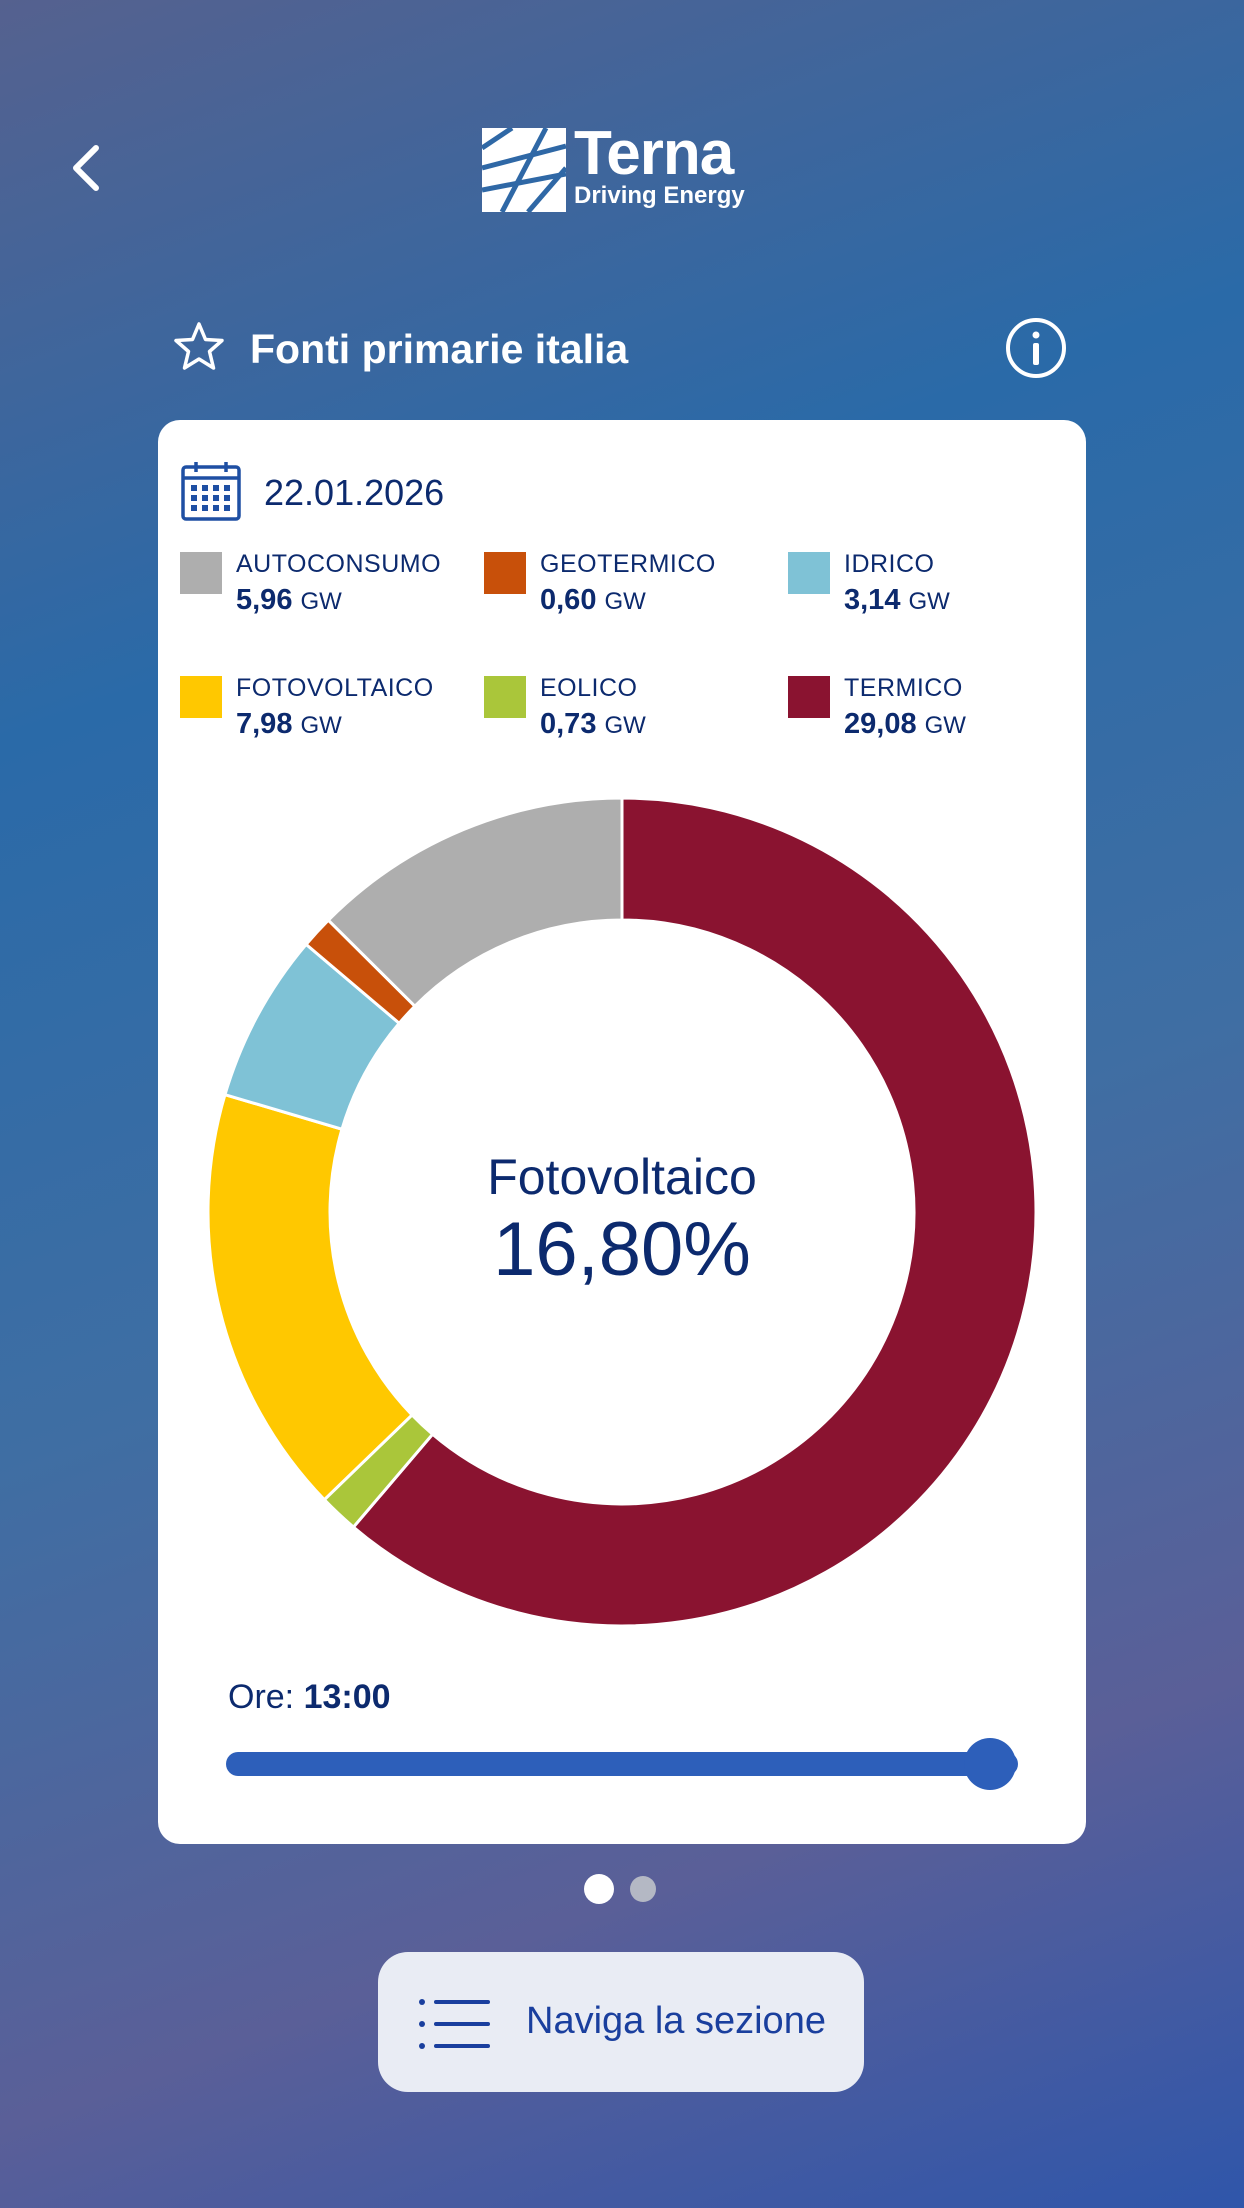  I want to click on donut-slice-autoconsumo, so click(475, 902).